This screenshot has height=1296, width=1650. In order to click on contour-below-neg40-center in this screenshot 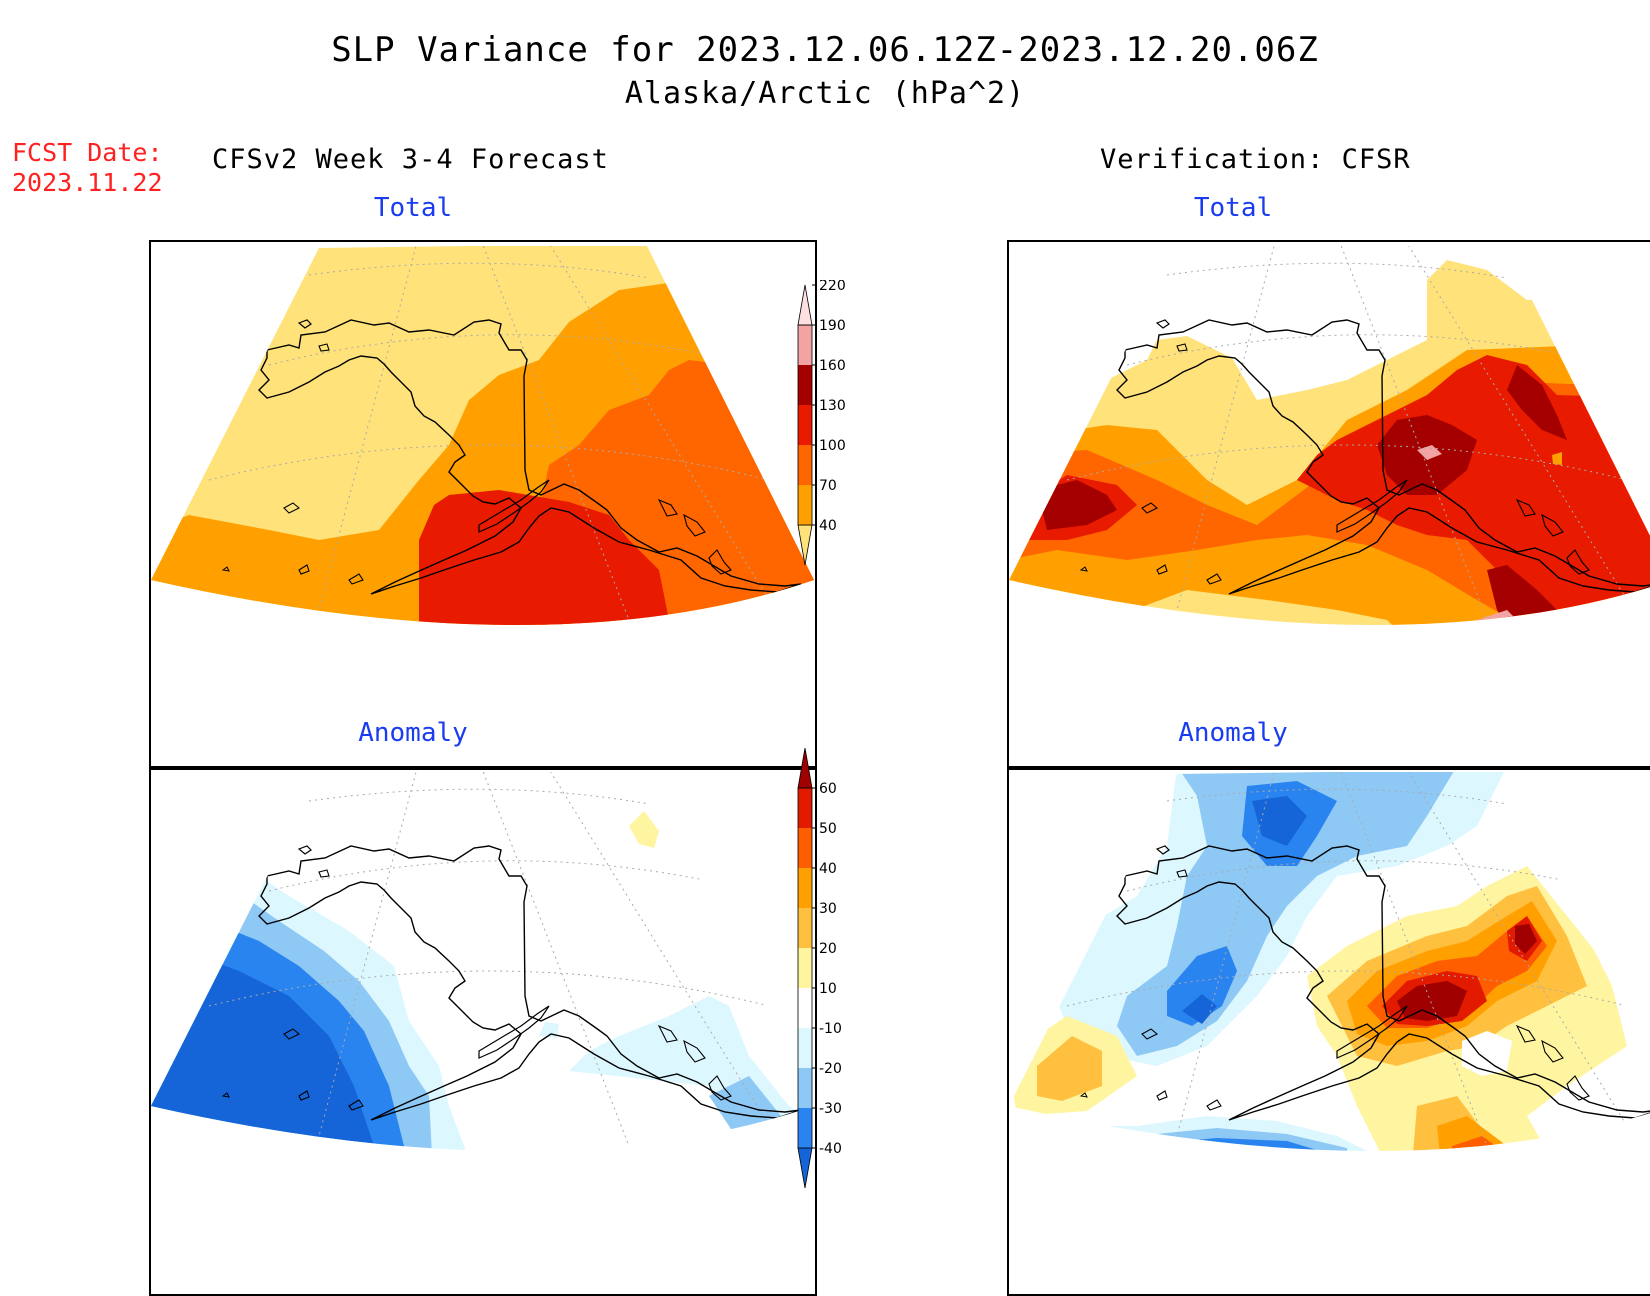, I will do `click(1199, 1009)`.